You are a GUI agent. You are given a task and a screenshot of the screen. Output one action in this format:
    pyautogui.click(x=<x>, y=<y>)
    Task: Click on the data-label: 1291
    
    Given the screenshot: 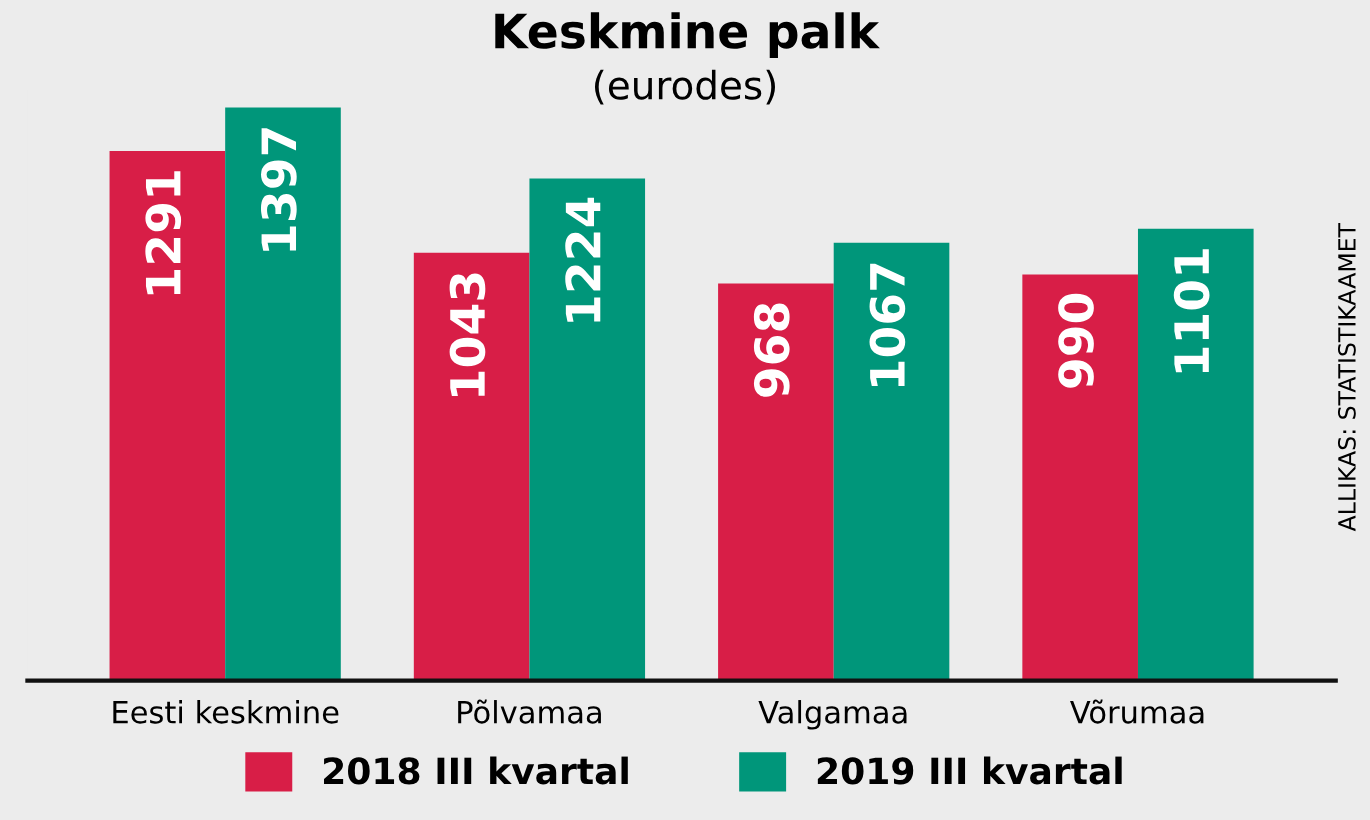 What is the action you would take?
    pyautogui.click(x=163, y=233)
    